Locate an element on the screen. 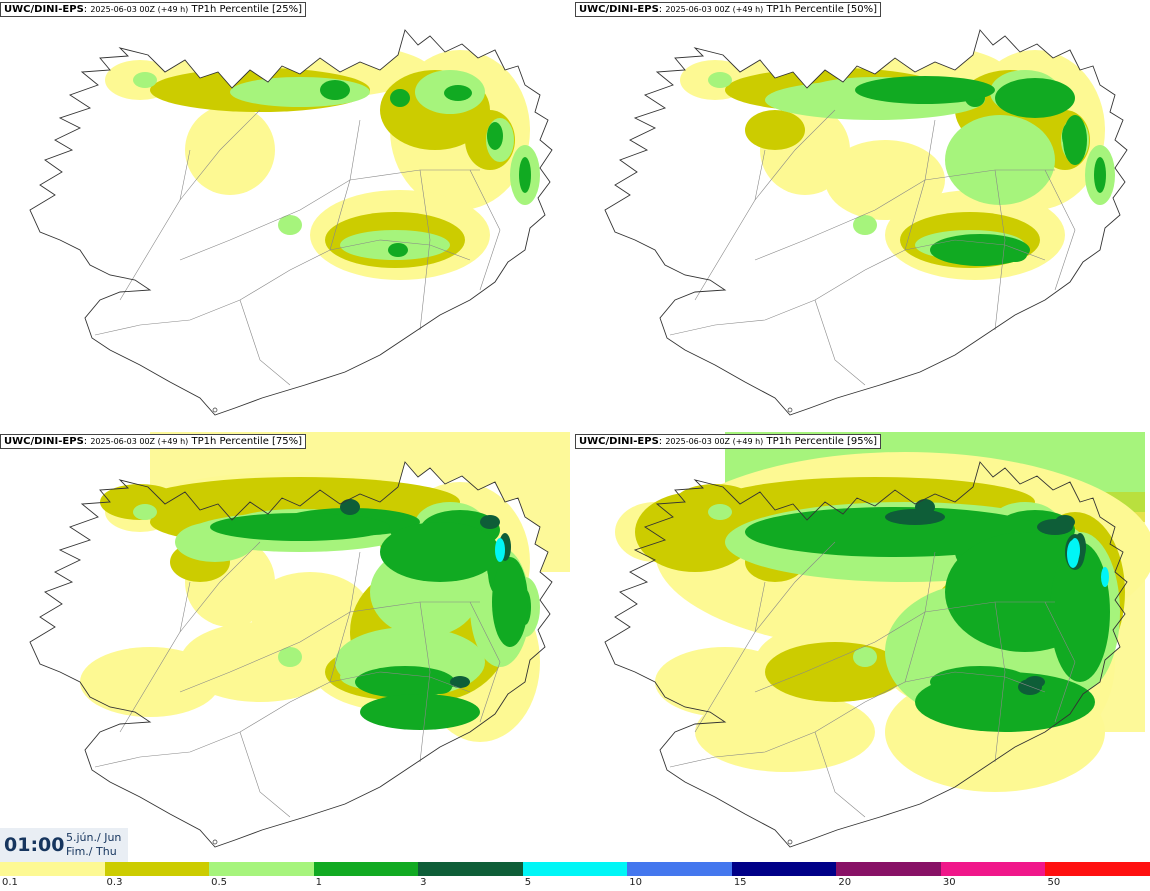  legend-tick-labels: 0.1 0.3 0.5 1 3 5 10 15 20 30 50 is located at coordinates (575, 884).